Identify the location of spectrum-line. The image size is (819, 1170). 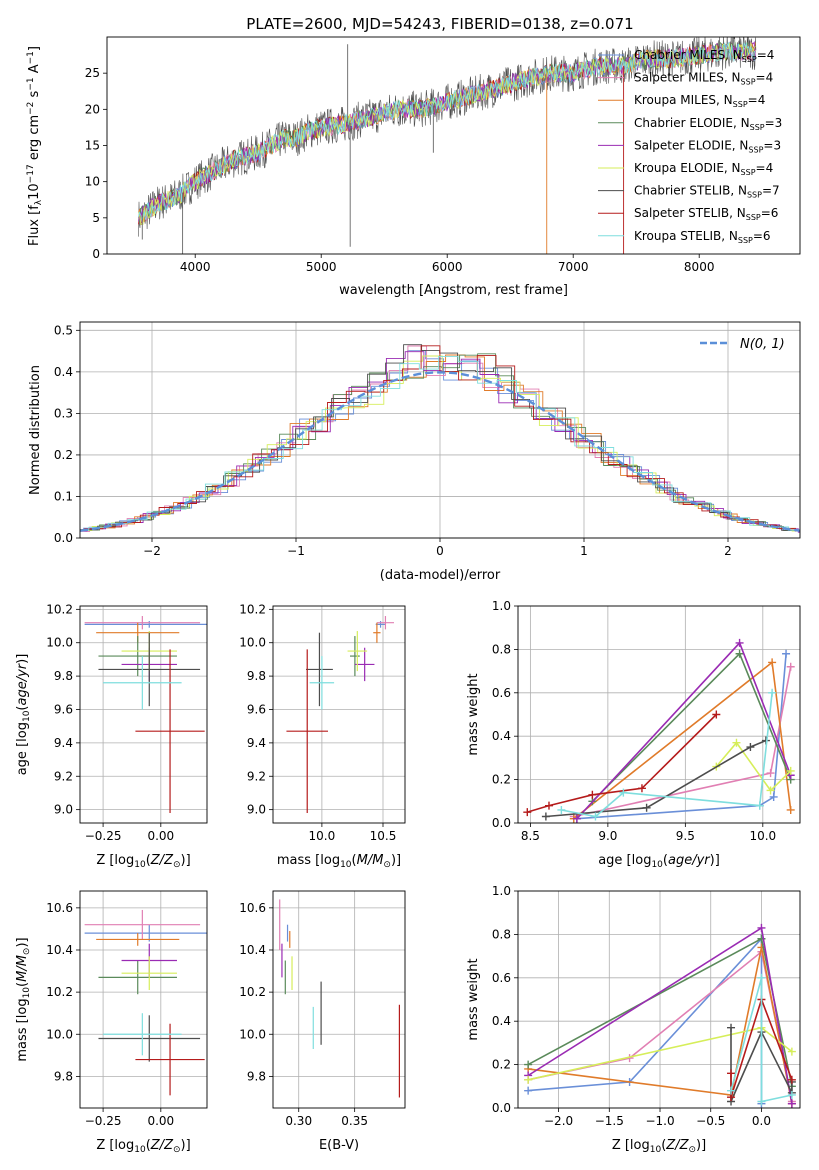
(447, 132).